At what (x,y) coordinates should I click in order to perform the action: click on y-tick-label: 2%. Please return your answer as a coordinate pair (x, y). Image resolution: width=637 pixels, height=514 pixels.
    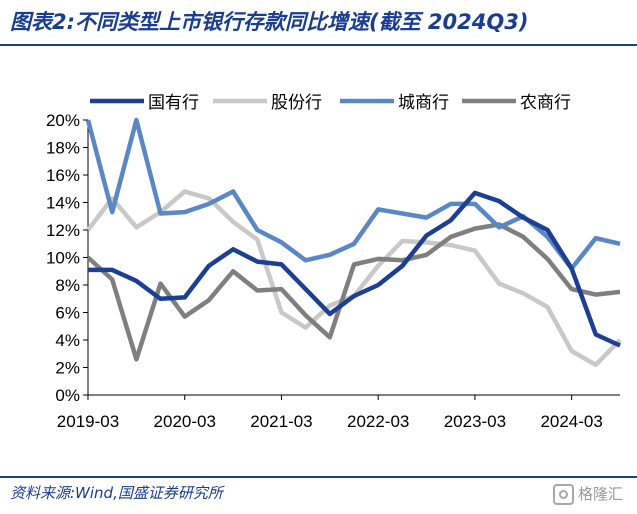
    Looking at the image, I should click on (67, 368).